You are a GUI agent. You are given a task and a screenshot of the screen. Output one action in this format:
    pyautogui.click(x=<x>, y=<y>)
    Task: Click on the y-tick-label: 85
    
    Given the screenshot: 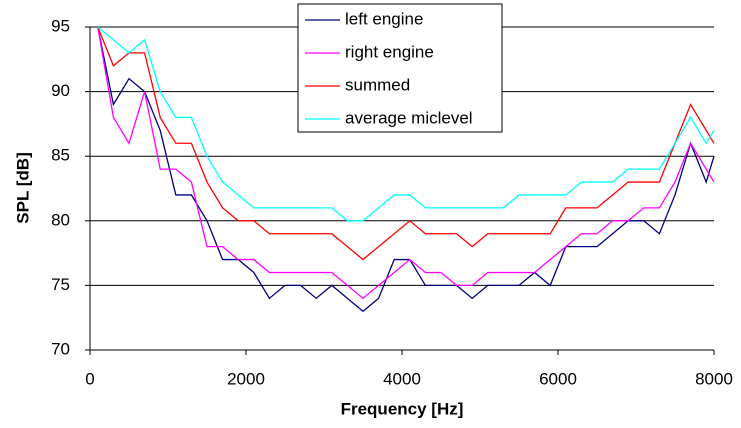 What is the action you would take?
    pyautogui.click(x=60, y=155)
    